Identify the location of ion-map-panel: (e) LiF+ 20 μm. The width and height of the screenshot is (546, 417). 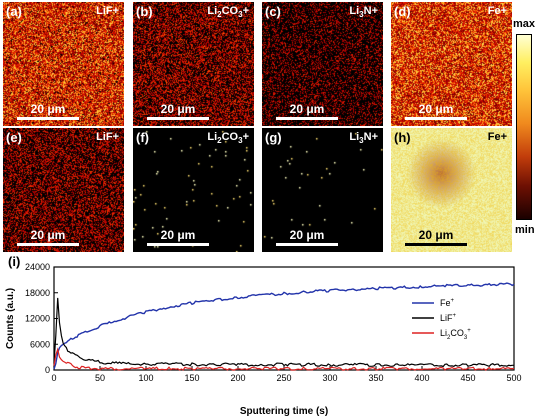
(63, 190).